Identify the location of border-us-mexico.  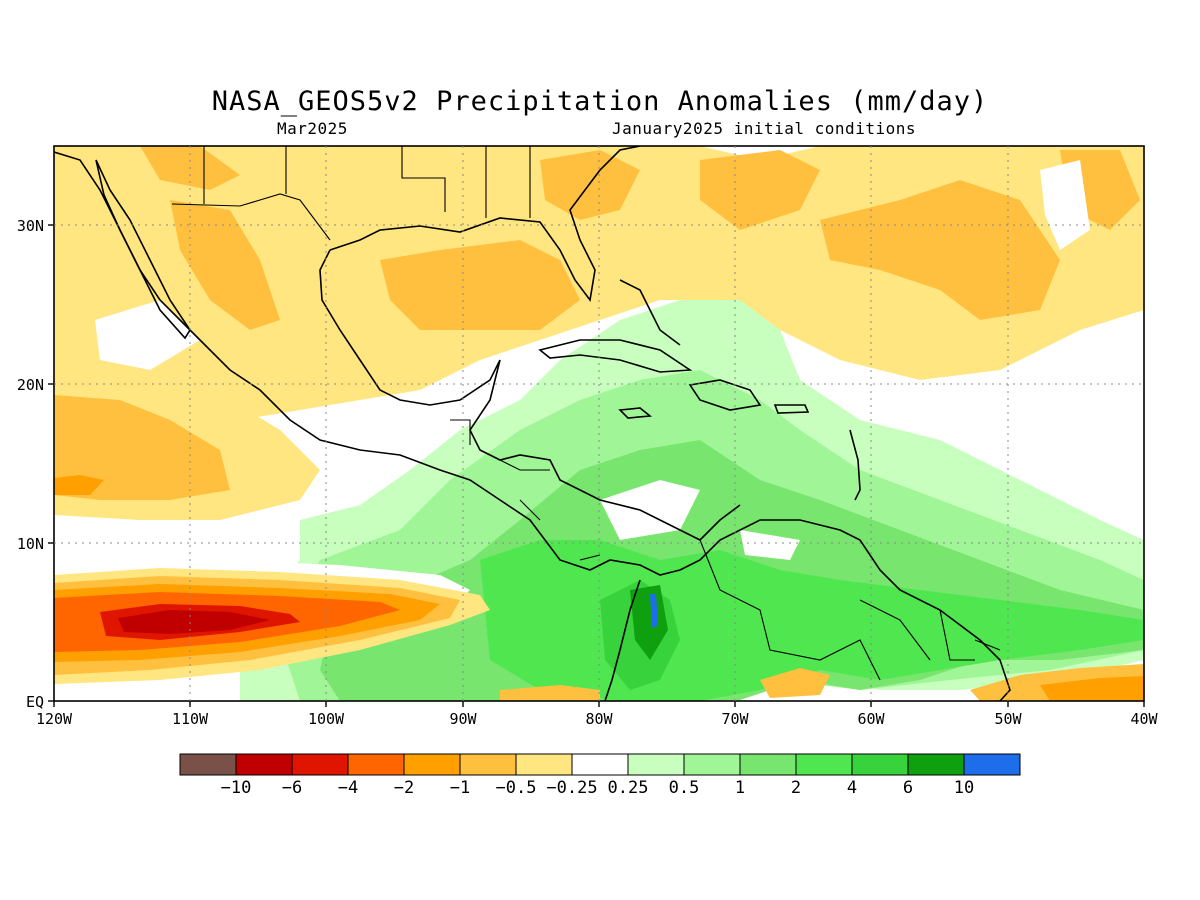
(251, 217).